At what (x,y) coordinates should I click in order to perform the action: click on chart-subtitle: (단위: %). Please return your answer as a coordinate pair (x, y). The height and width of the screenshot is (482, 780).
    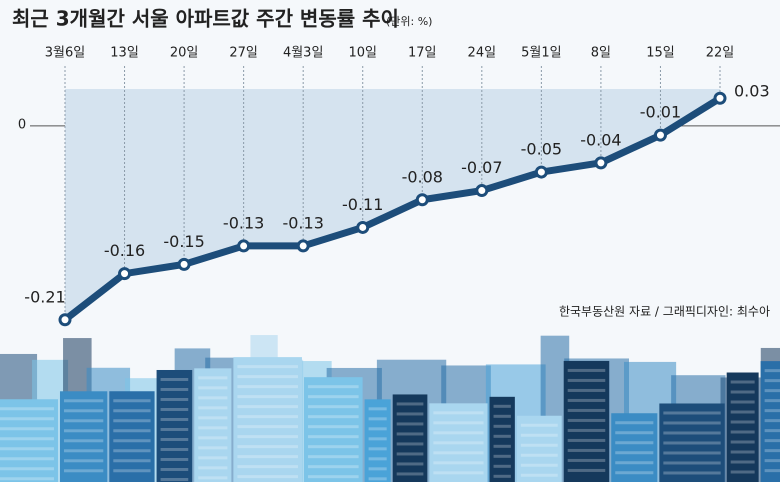
    Looking at the image, I should click on (409, 21).